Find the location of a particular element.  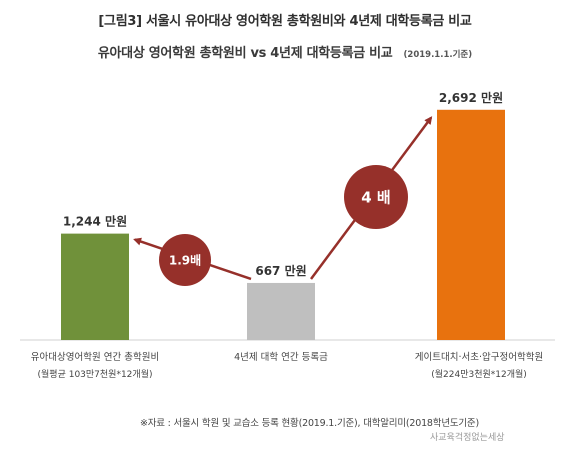

category-note-1: (월평균 103만7천원*12개월) is located at coordinates (95, 375).